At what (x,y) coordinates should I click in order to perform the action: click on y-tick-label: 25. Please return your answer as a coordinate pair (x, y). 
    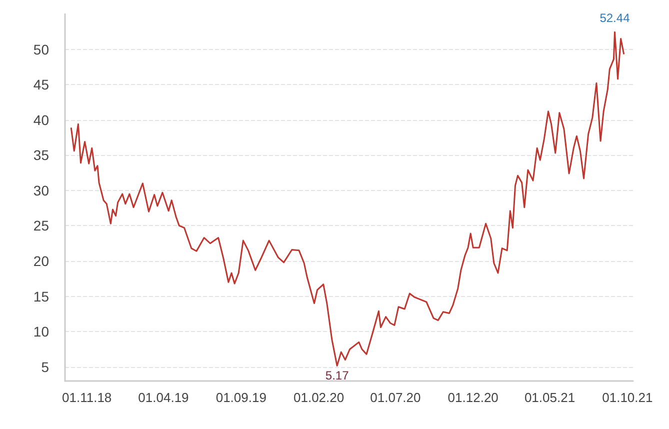
    Looking at the image, I should click on (41, 226).